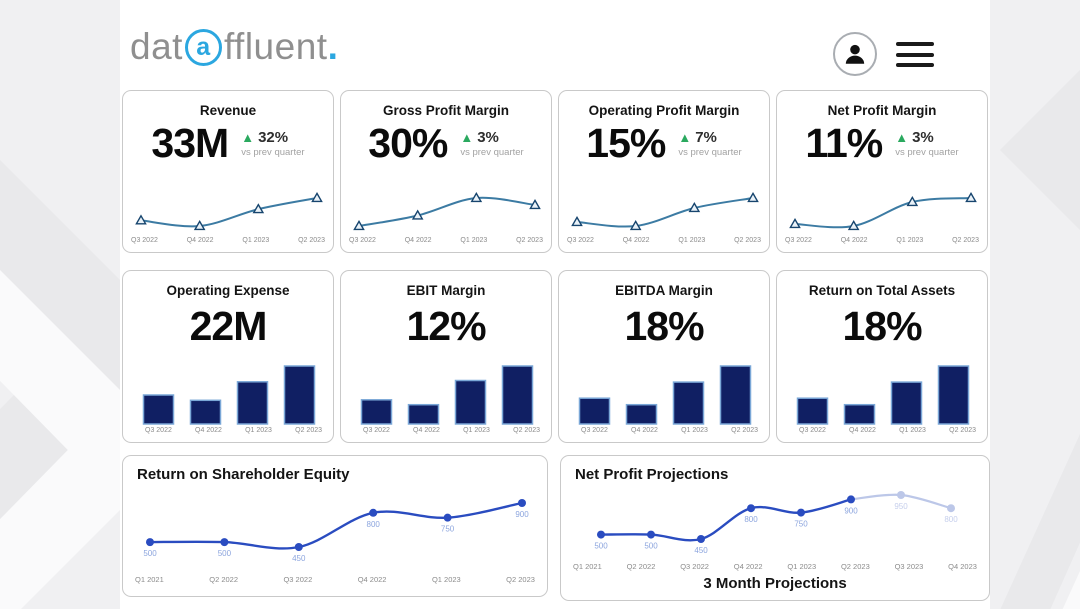 This screenshot has width=1080, height=609. Describe the element at coordinates (446, 290) in the screenshot. I see `card-title: EBIT Margin` at that location.